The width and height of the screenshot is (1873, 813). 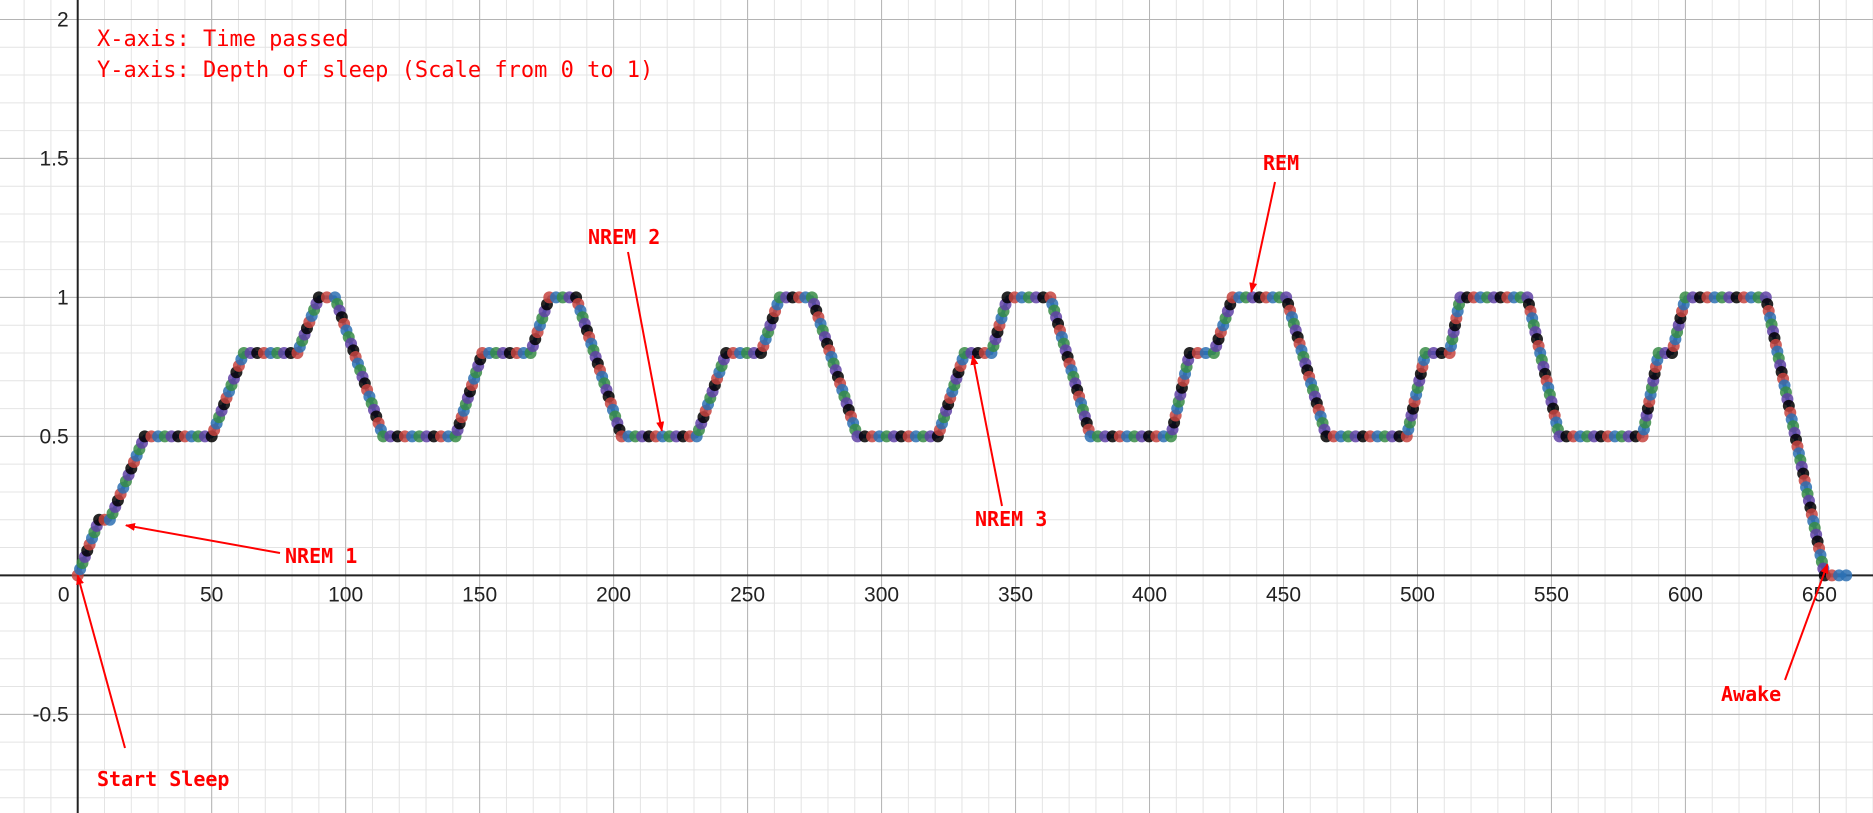 What do you see at coordinates (1149, 594) in the screenshot?
I see `x-tick-label: 400` at bounding box center [1149, 594].